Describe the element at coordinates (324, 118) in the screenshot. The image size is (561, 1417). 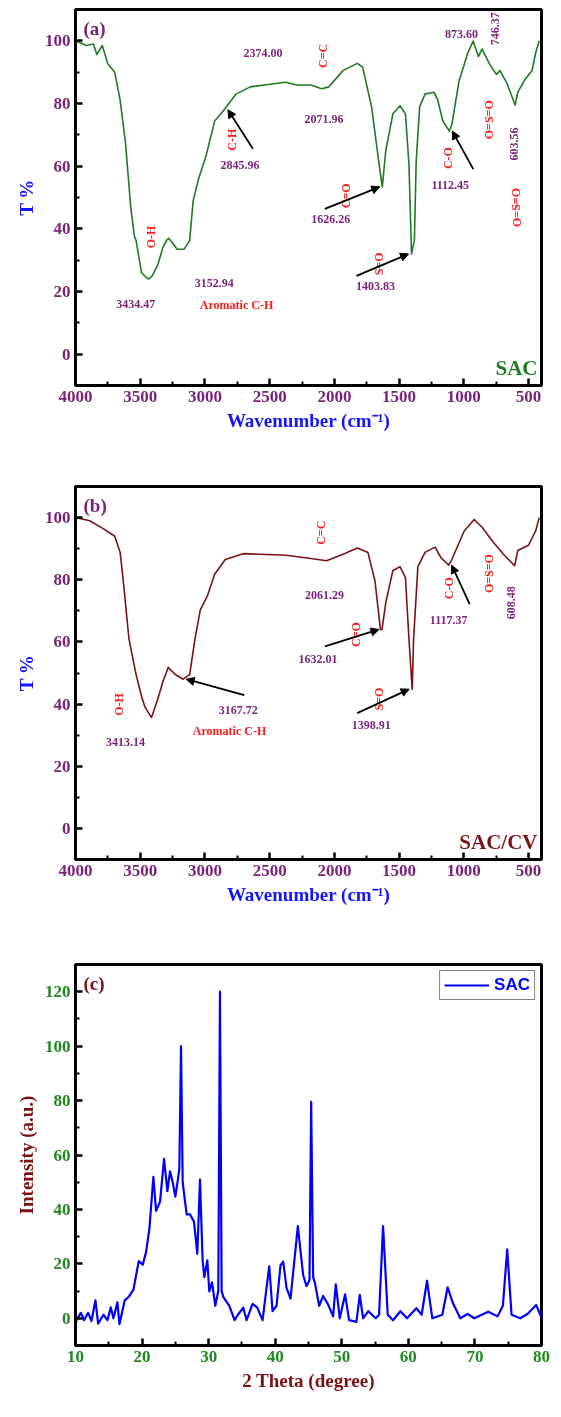
I see `annotation: 2071.96` at that location.